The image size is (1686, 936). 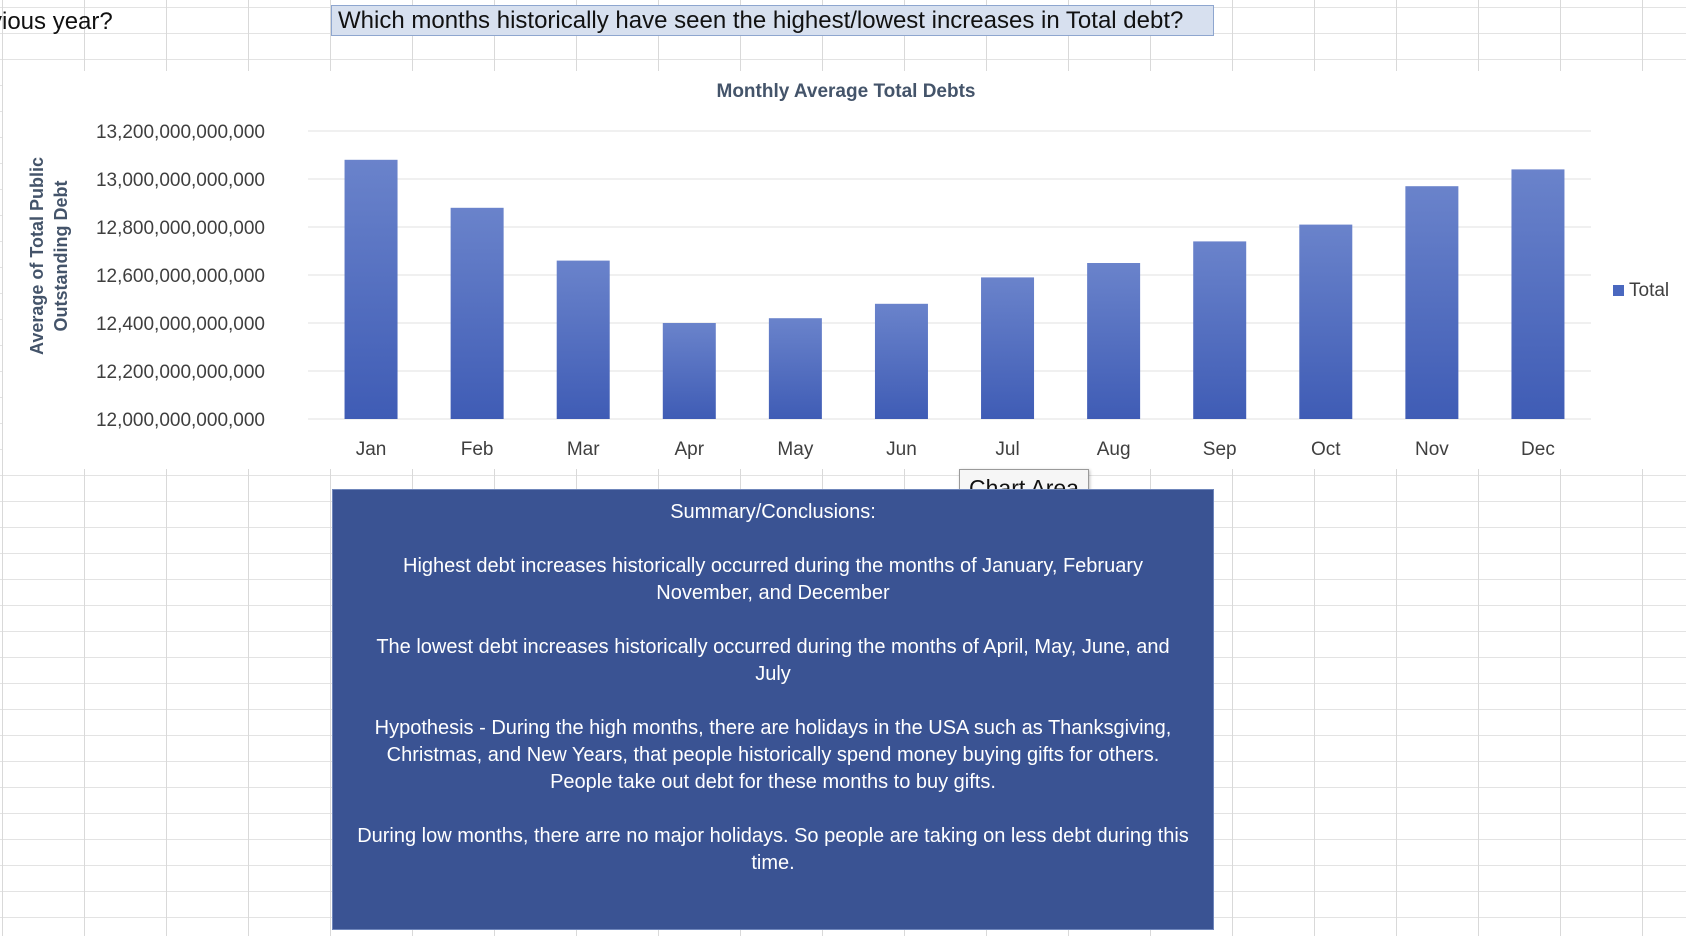 I want to click on x-tick-label: May, so click(x=795, y=449).